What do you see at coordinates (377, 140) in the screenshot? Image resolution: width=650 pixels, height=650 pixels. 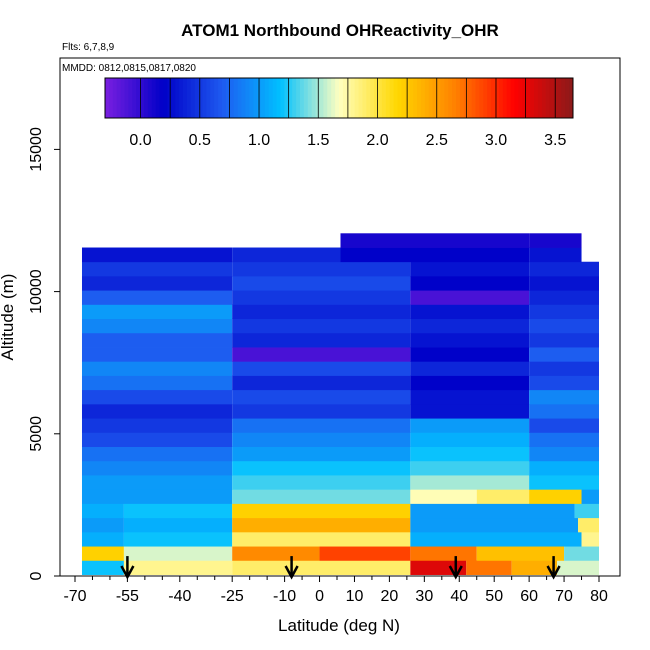 I see `colorbar-tick-label: 2.0` at bounding box center [377, 140].